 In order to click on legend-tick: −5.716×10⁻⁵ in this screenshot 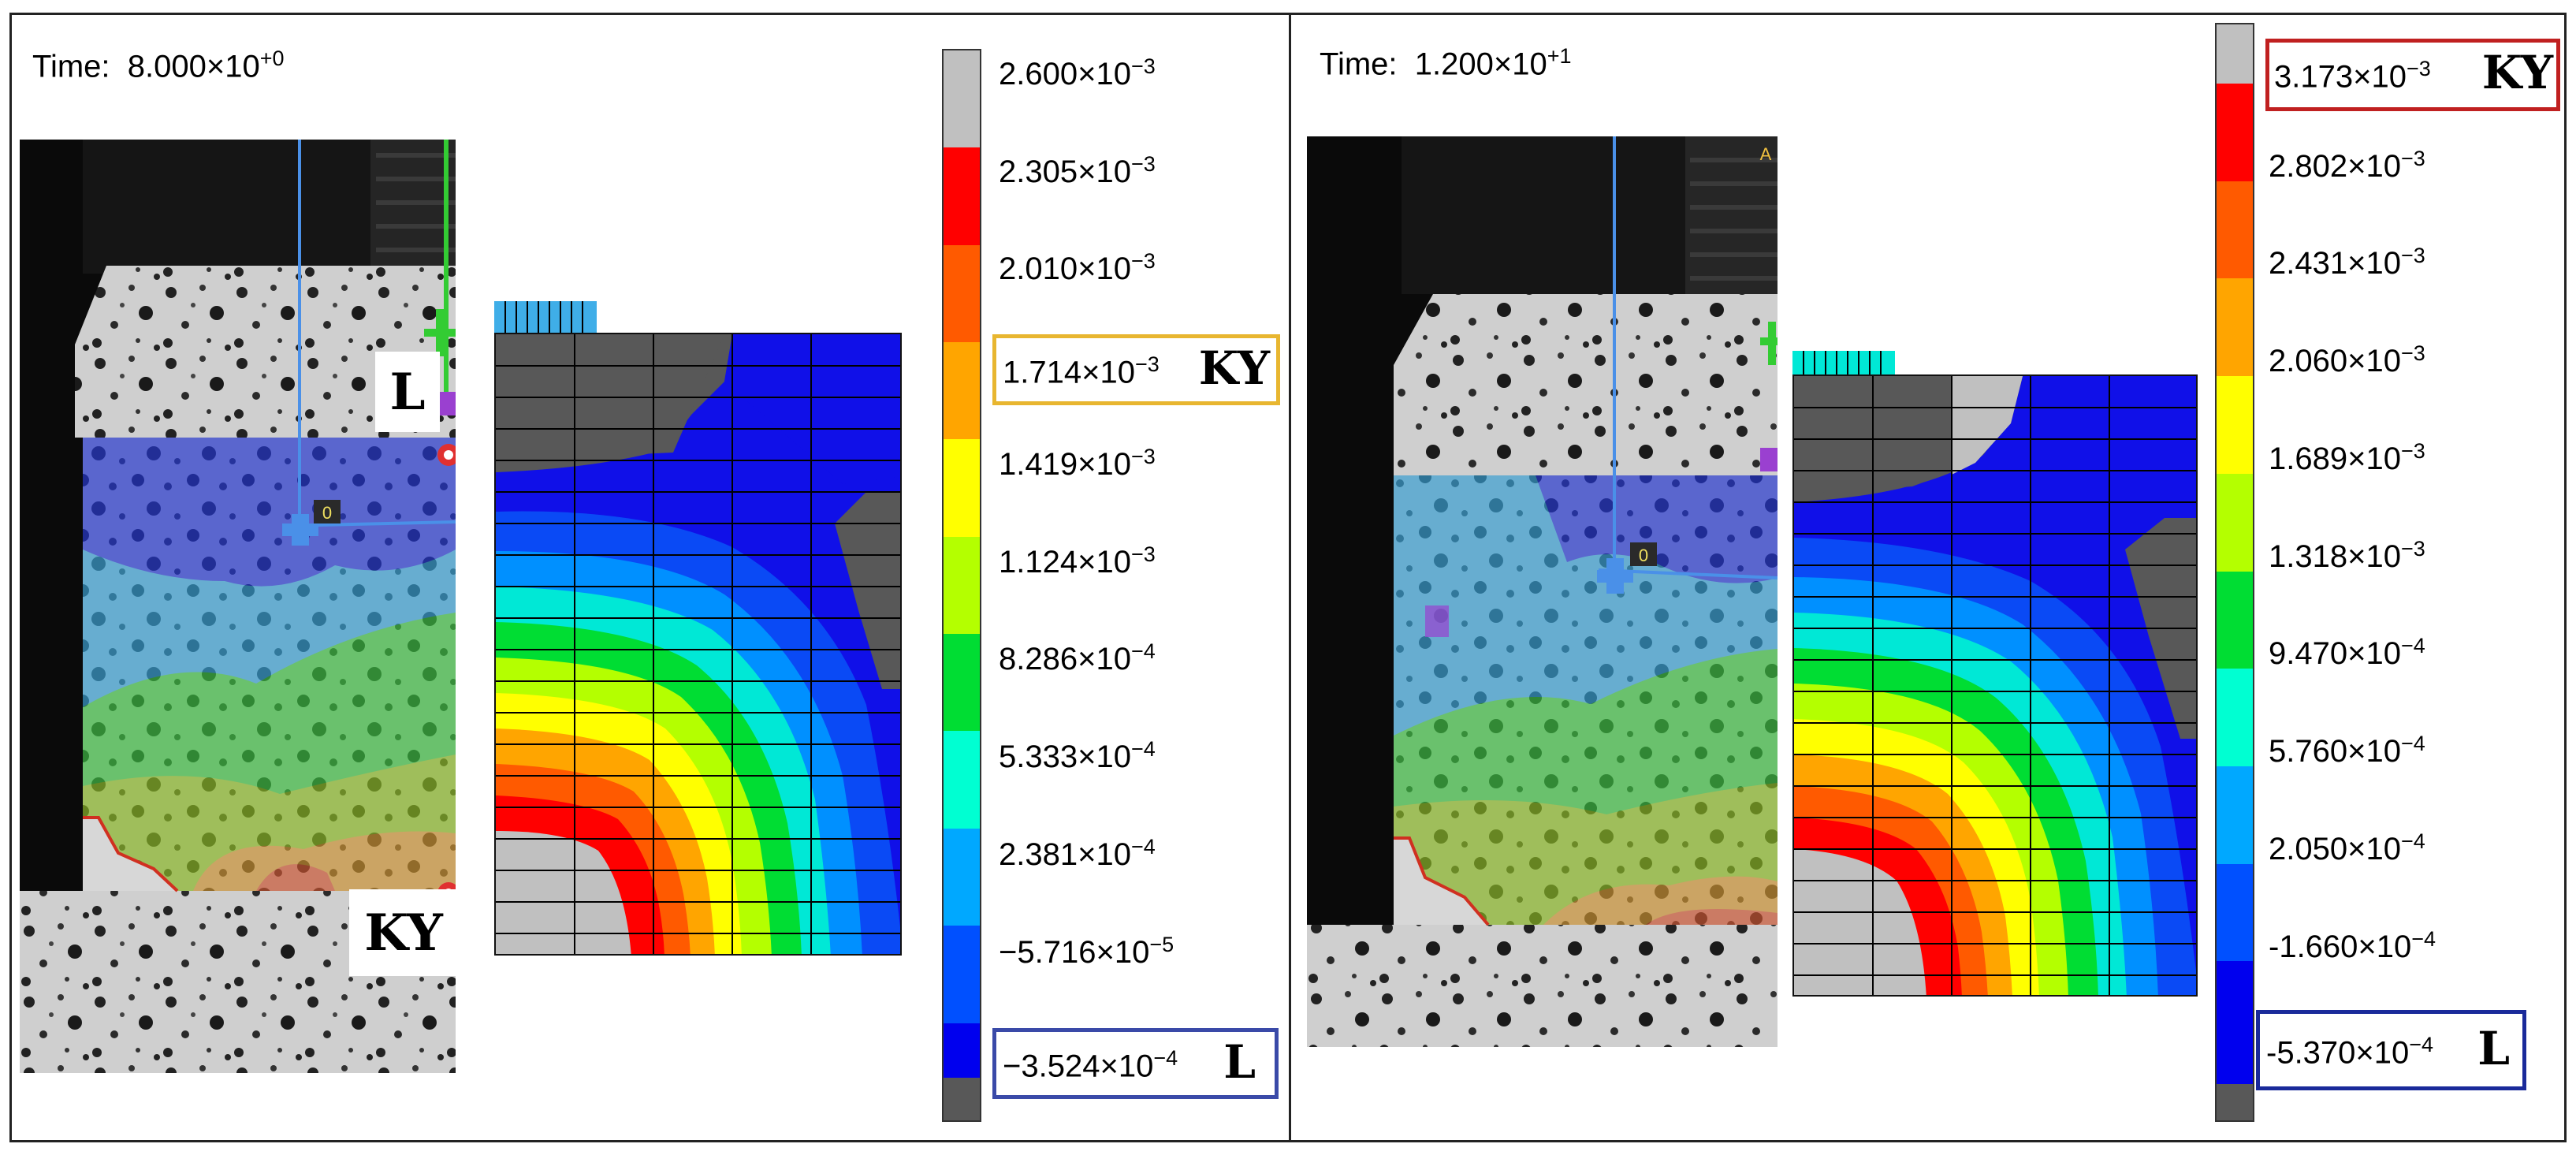, I will do `click(1086, 951)`.